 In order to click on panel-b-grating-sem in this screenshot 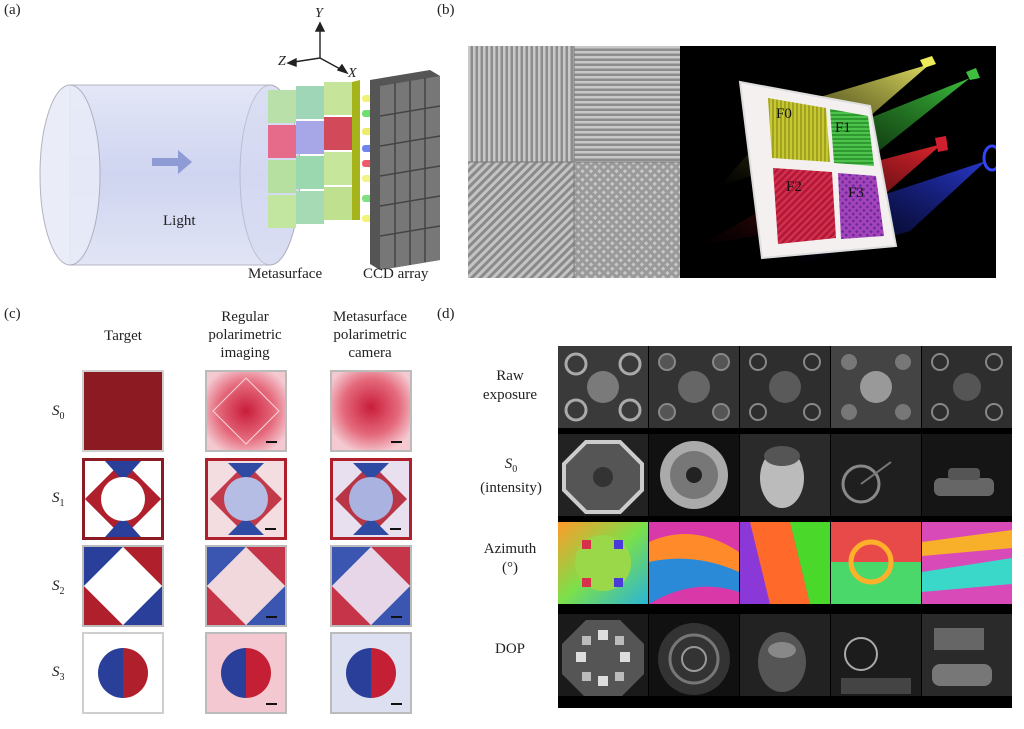, I will do `click(574, 162)`.